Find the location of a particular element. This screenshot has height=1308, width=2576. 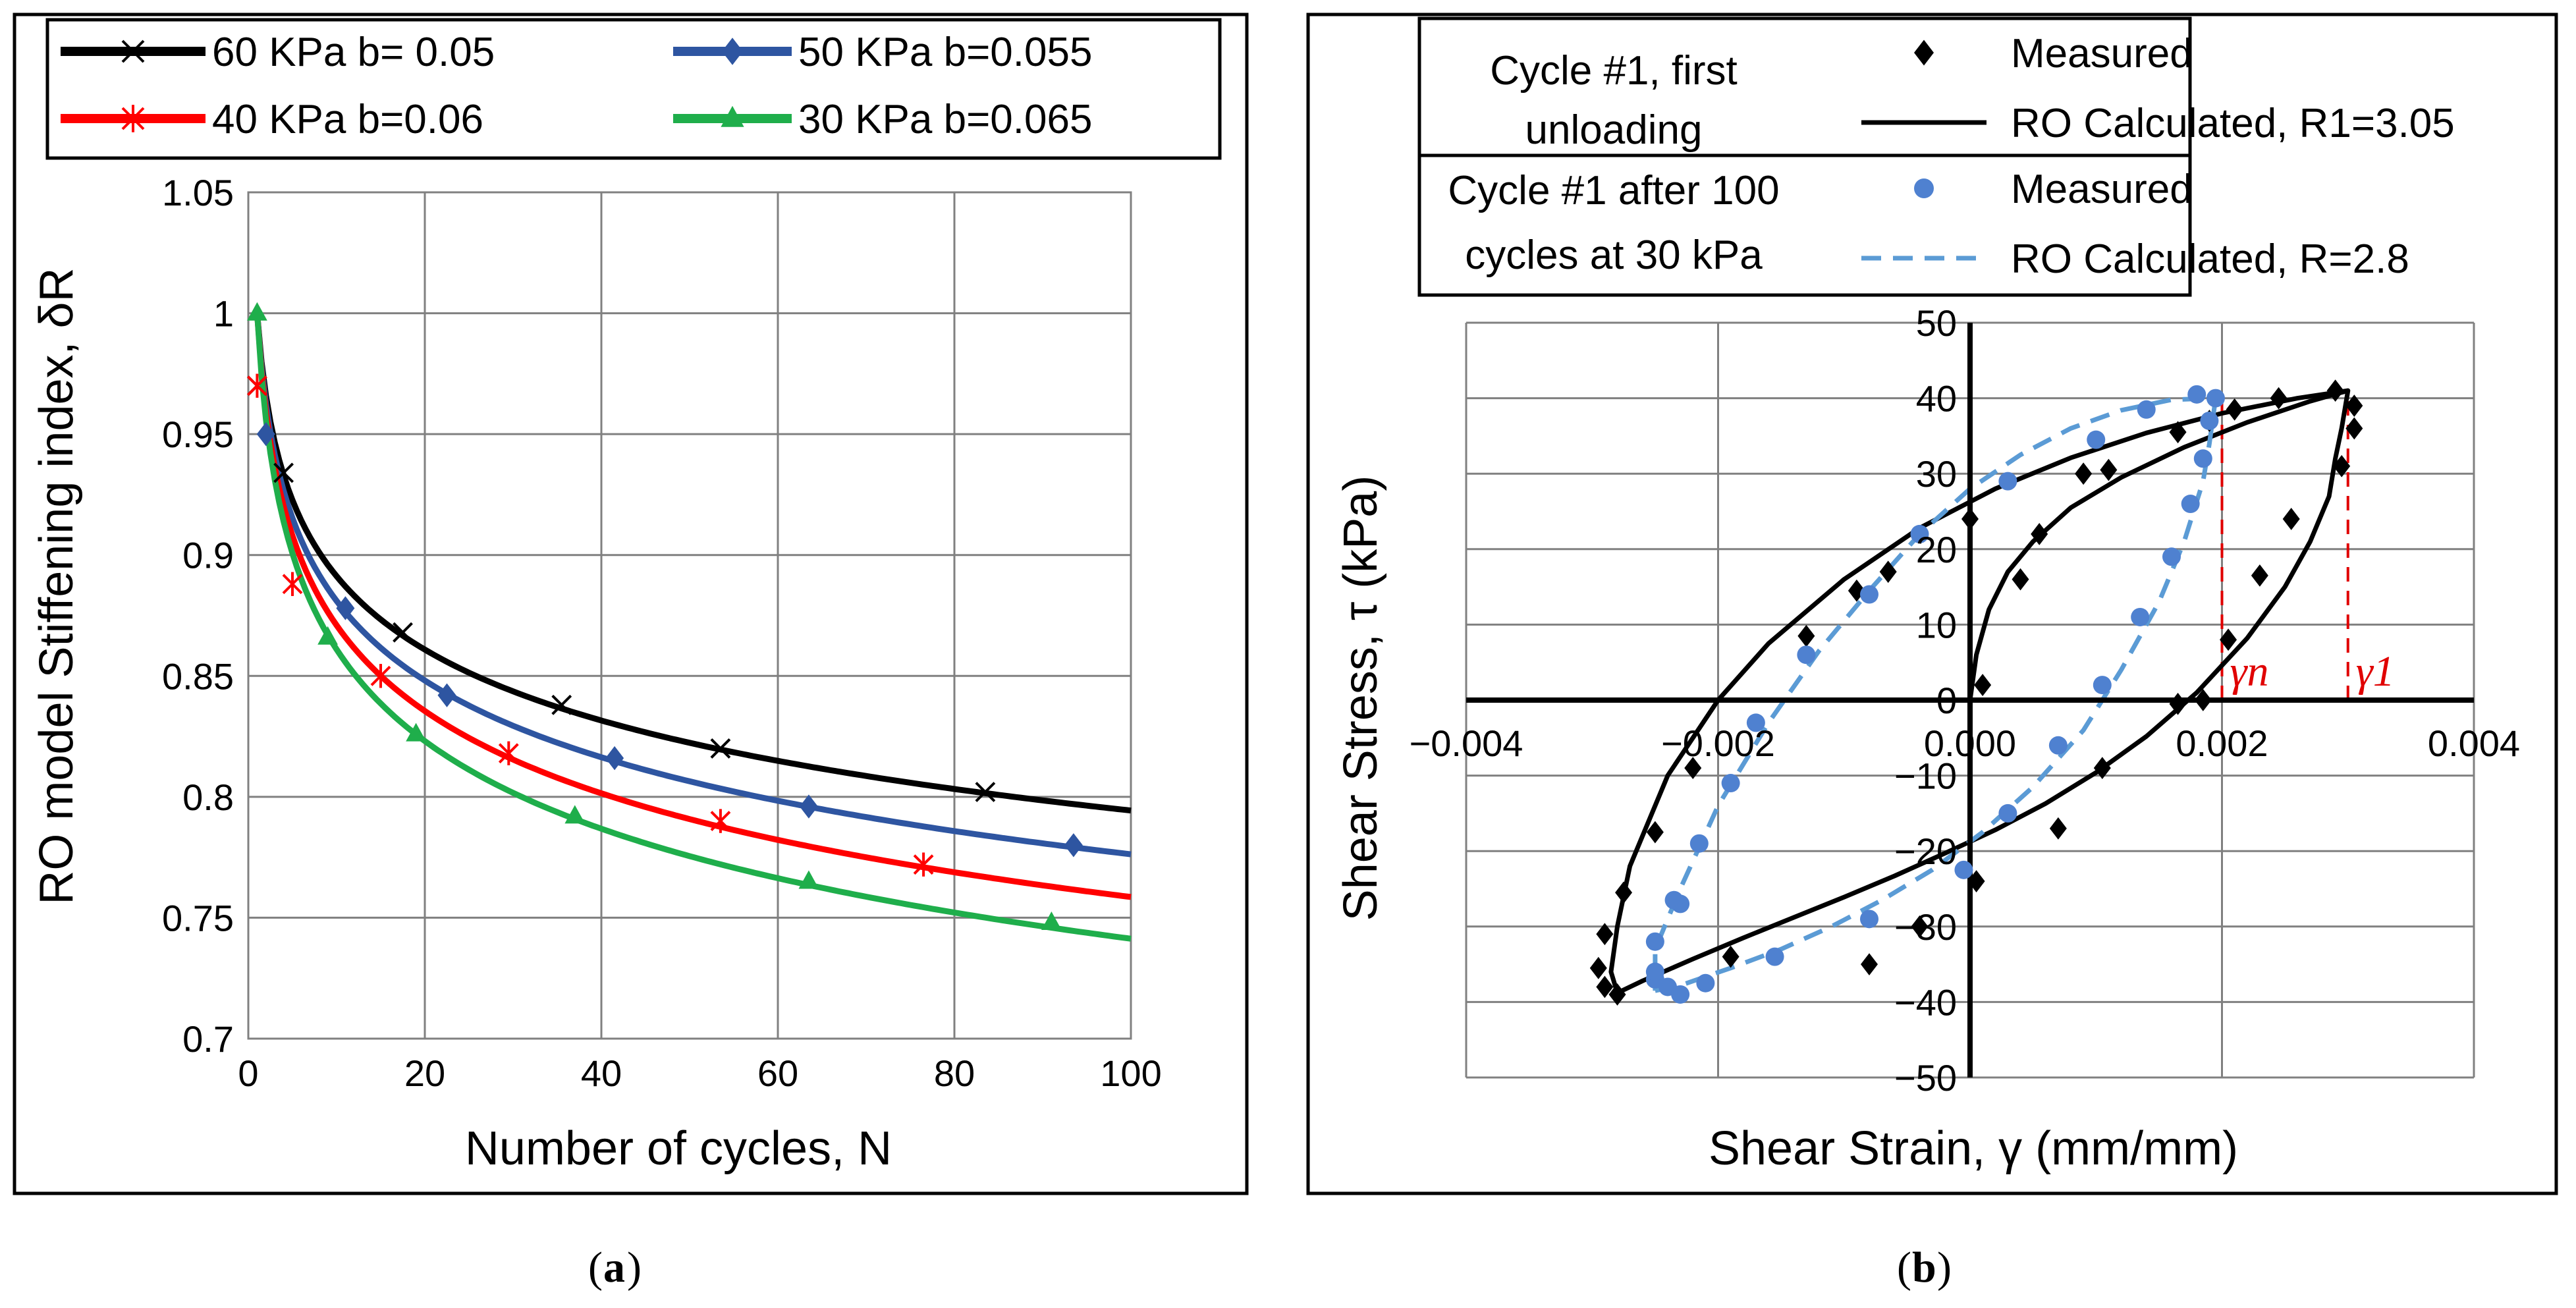

legend-group2-line2: cycles at 30 kPa is located at coordinates (1614, 255).